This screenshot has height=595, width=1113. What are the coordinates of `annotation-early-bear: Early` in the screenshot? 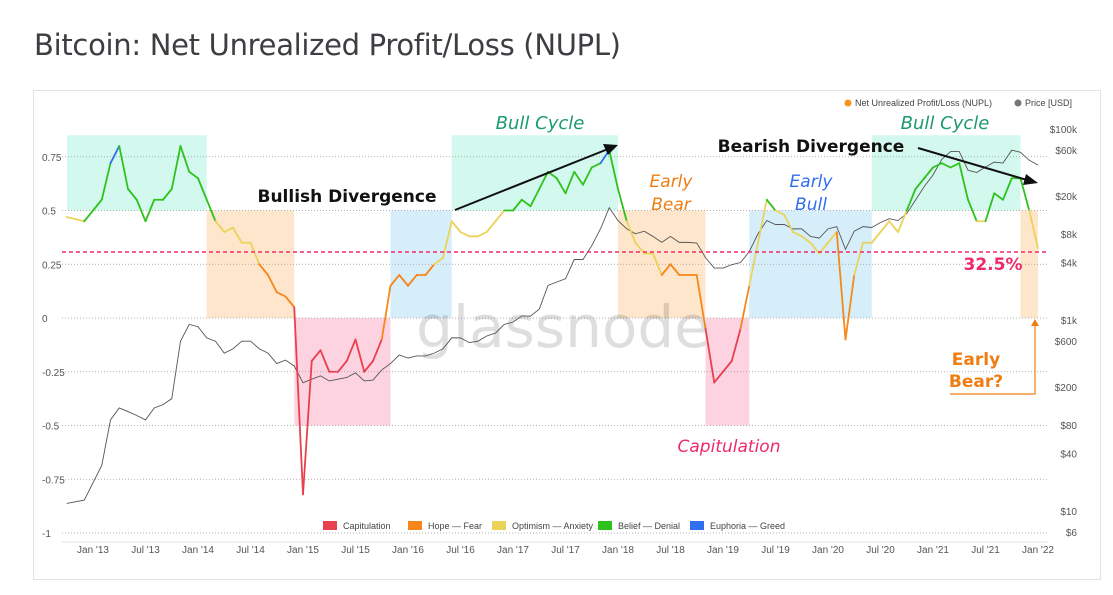 It's located at (672, 182).